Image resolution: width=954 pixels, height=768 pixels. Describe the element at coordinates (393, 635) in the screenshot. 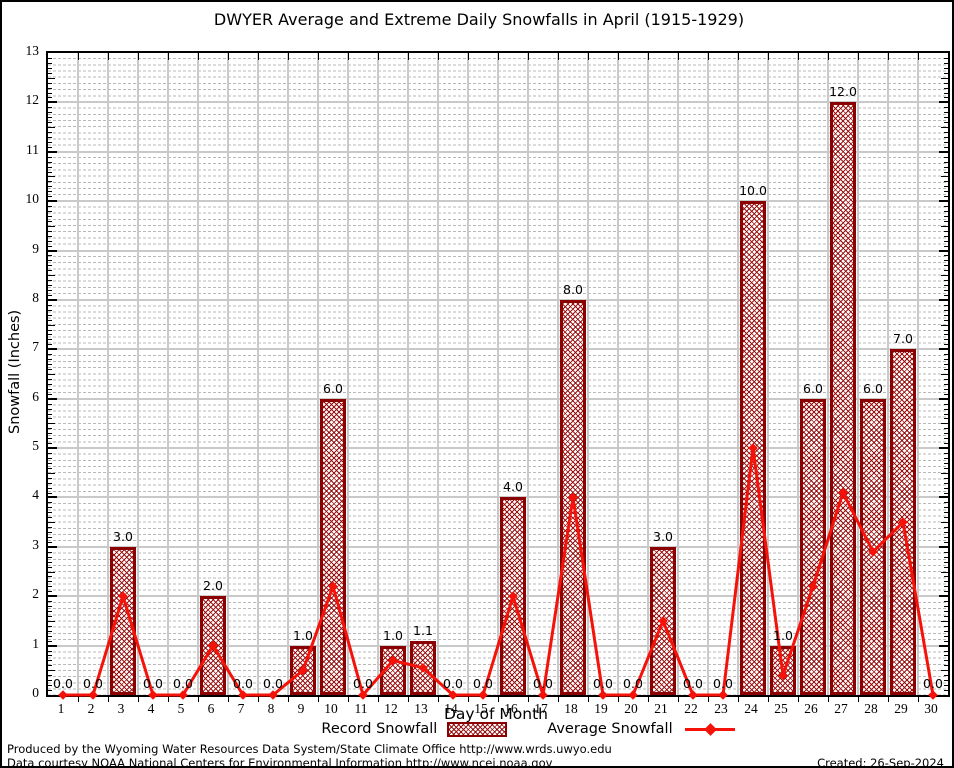

I see `value-label-day-12: 1.0` at that location.